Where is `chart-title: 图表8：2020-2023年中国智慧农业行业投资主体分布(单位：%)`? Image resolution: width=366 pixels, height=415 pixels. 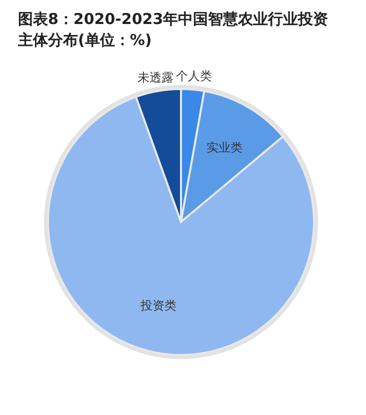 chart-title: 图表8：2020-2023年中国智慧农业行业投资主体分布(单位：%) is located at coordinates (172, 29).